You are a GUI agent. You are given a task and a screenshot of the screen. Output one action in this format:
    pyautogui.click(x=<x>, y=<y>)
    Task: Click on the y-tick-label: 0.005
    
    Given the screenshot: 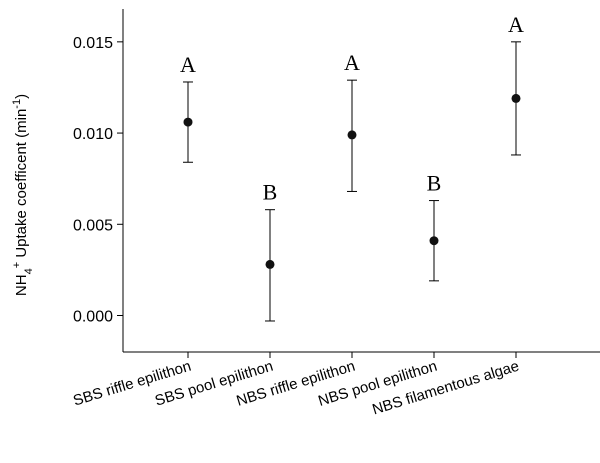 What is the action you would take?
    pyautogui.click(x=93, y=225)
    